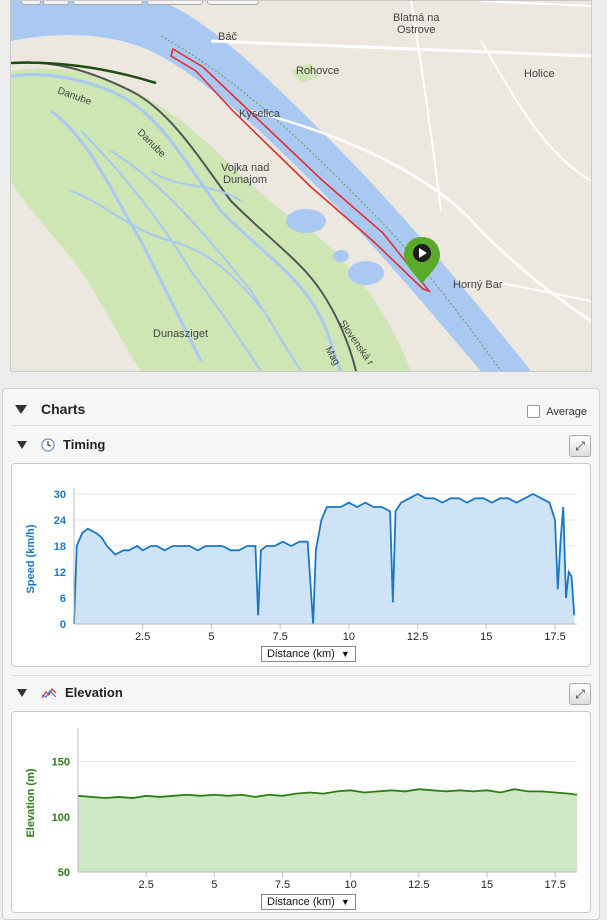 This screenshot has width=607, height=920. Describe the element at coordinates (422, 260) in the screenshot. I see `start-marker-icon` at that location.